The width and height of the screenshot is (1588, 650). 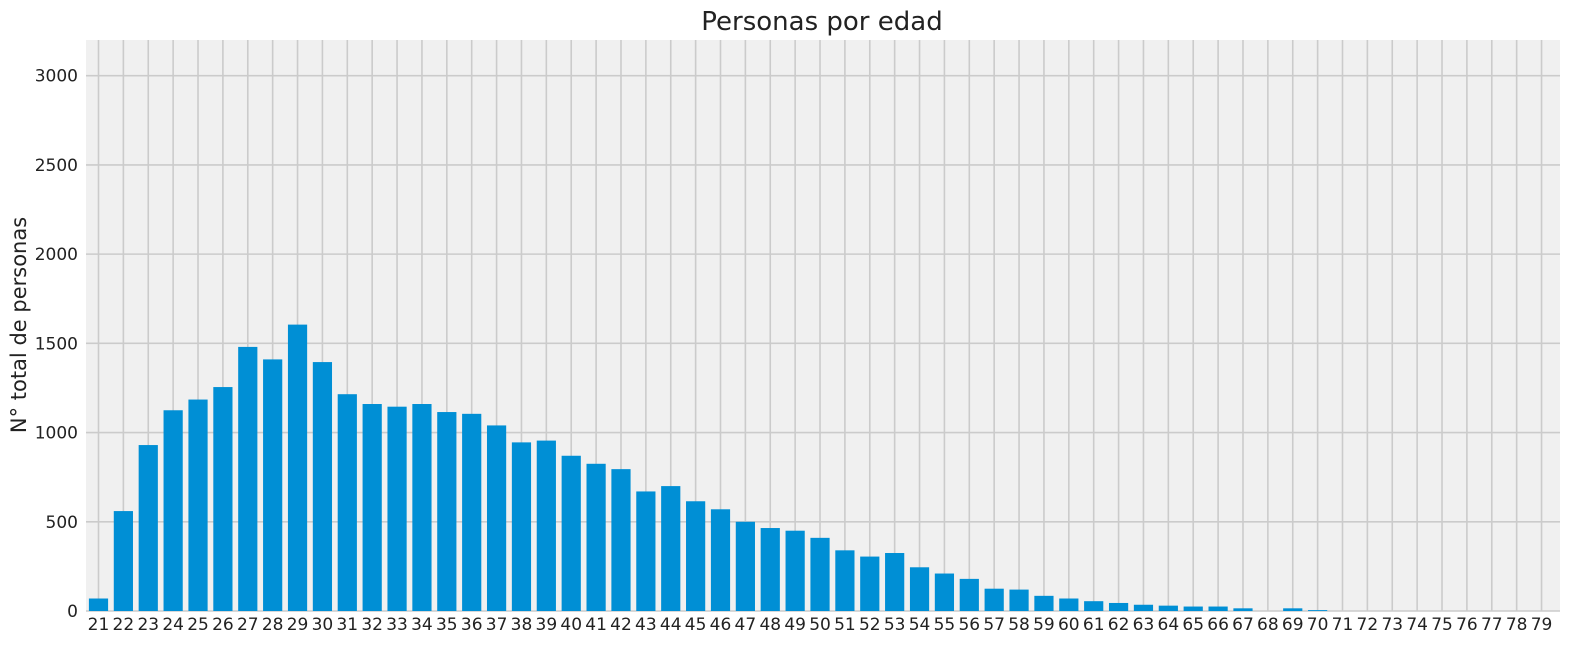 I want to click on x-tick-label: 70, so click(x=1318, y=625).